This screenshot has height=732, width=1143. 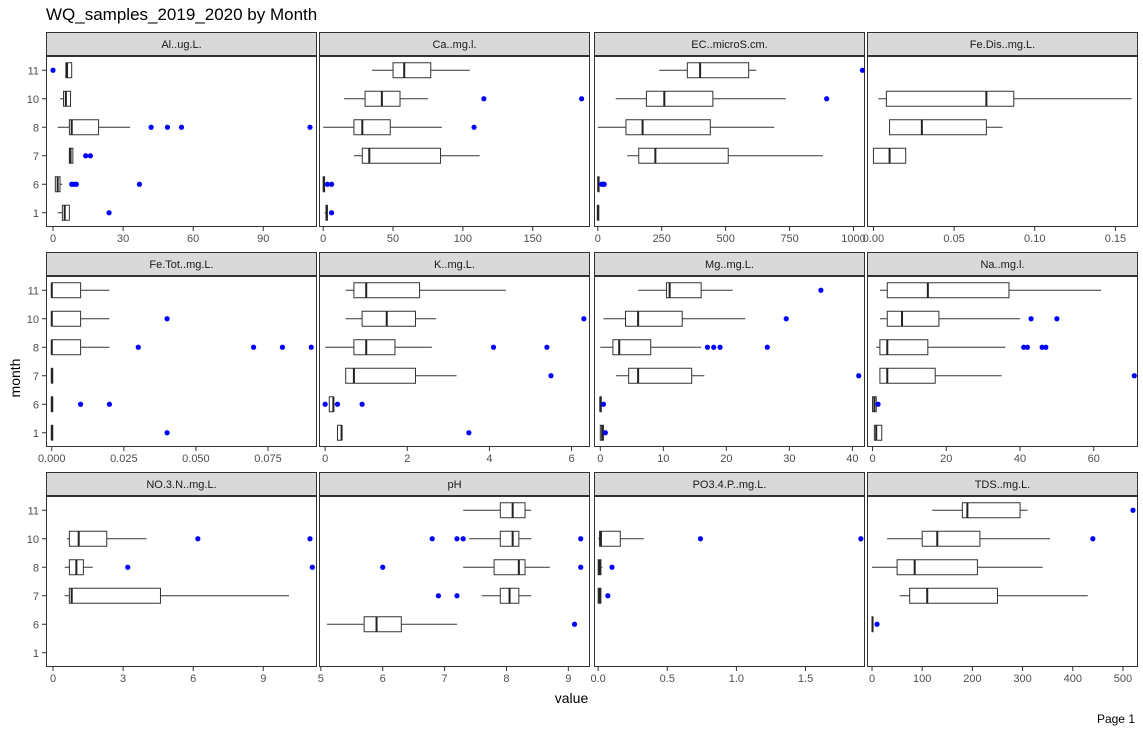 I want to click on x-tick-label: 0.05, so click(x=953, y=239).